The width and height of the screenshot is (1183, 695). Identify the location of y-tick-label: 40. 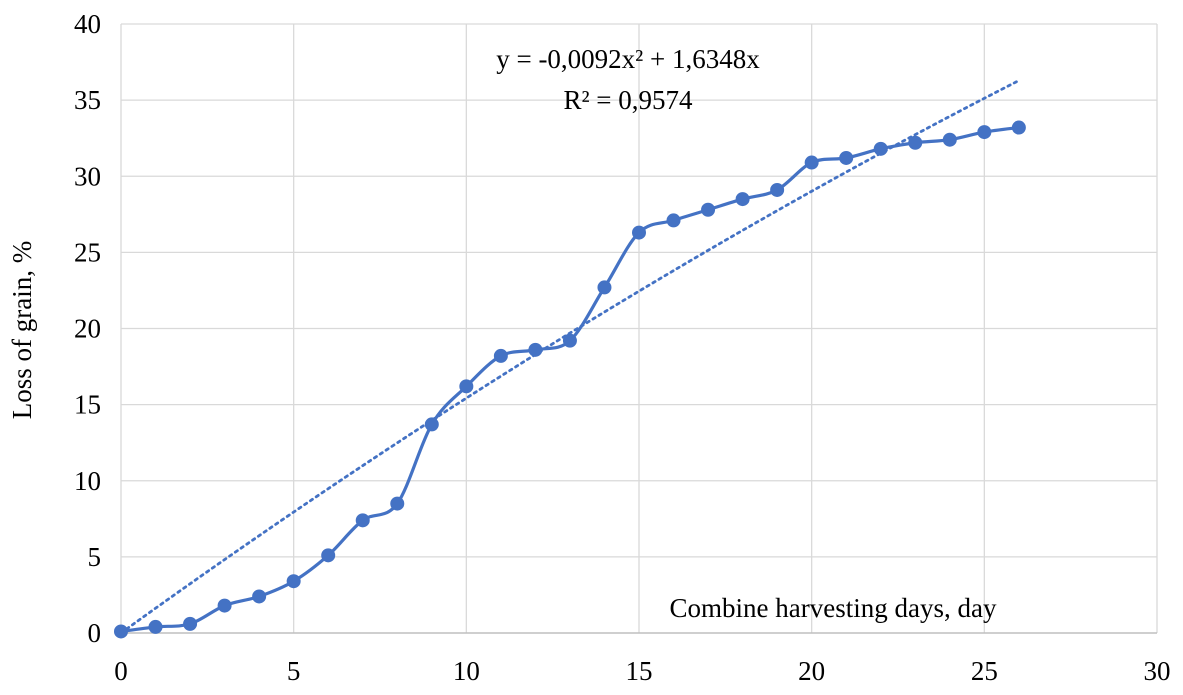
(87, 24).